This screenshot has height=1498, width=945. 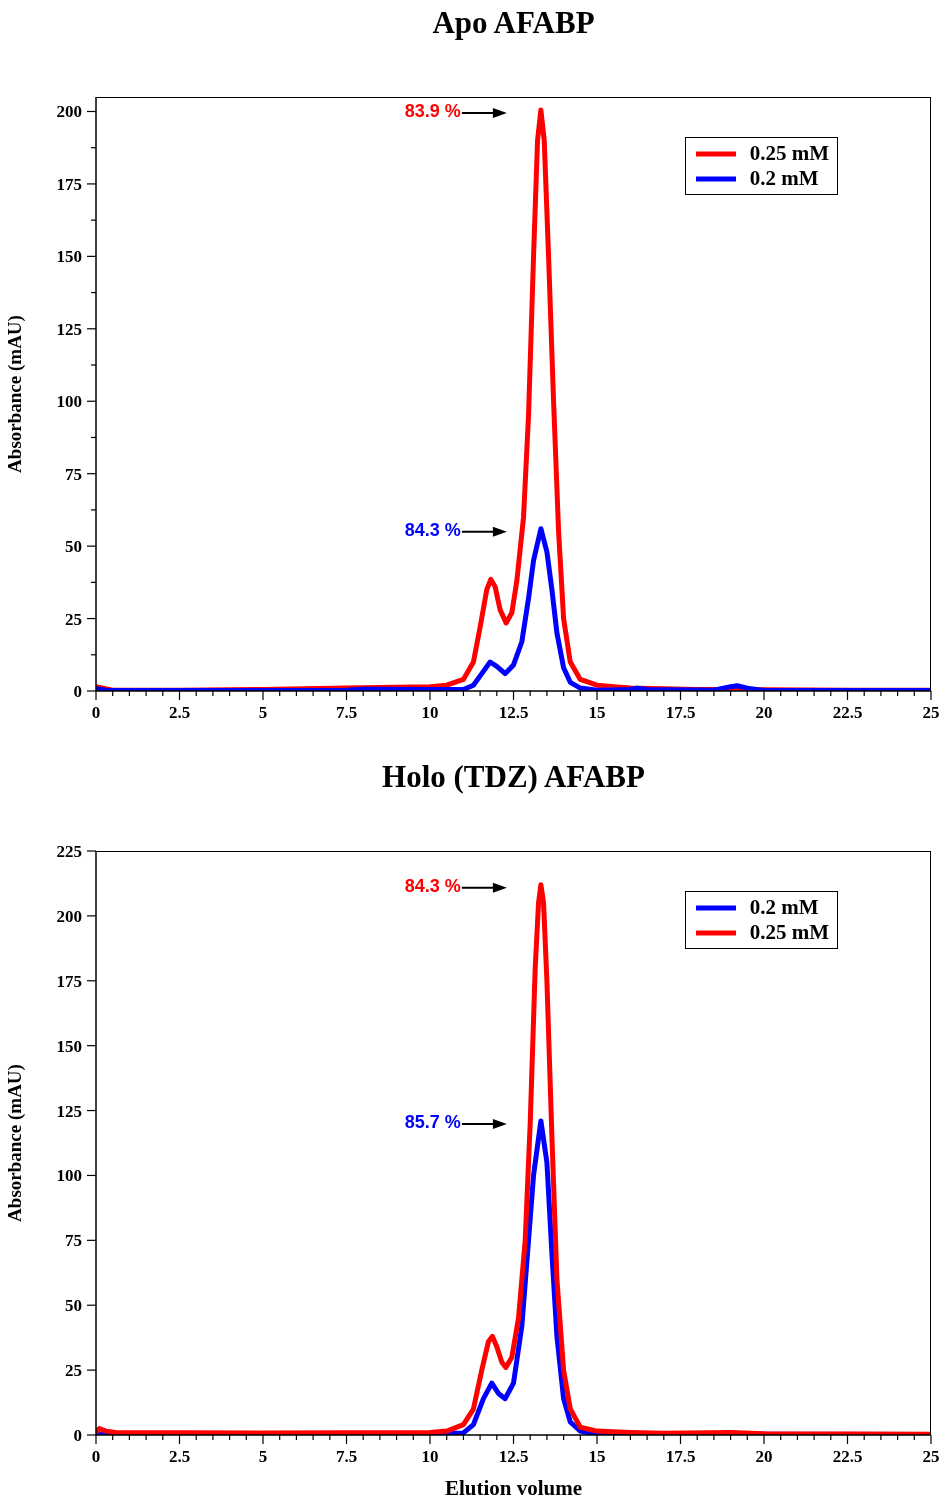 What do you see at coordinates (513, 1487) in the screenshot?
I see `x-axis-title: Elution volume` at bounding box center [513, 1487].